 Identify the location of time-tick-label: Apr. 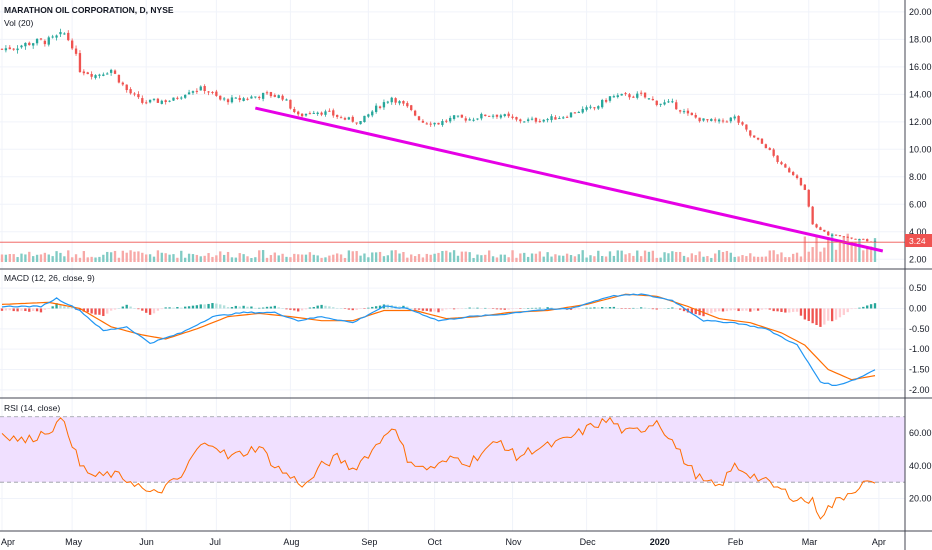
(8, 542).